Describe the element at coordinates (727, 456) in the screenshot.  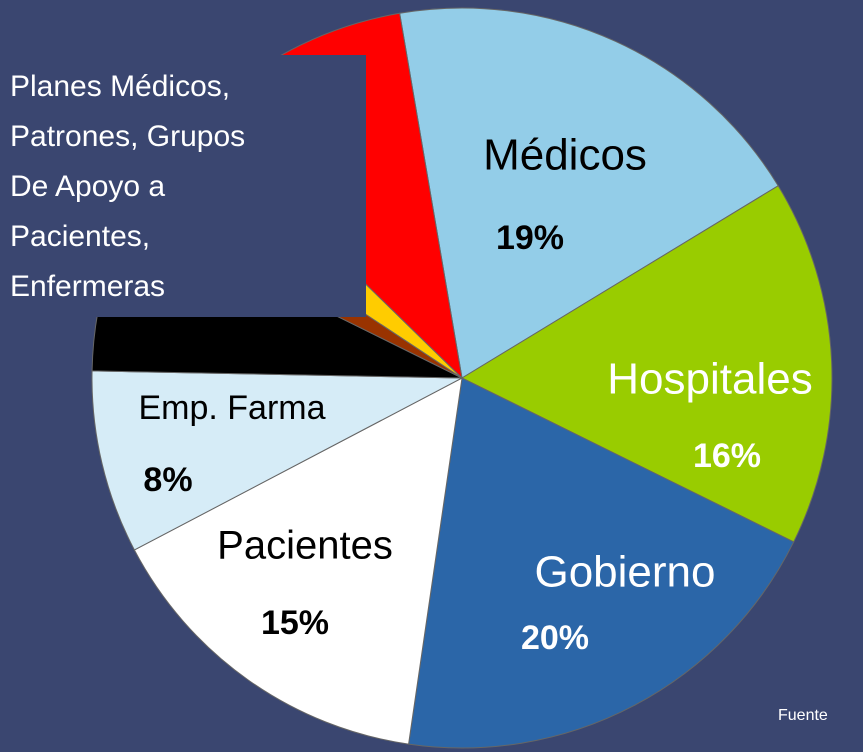
I see `value-label: 16%` at that location.